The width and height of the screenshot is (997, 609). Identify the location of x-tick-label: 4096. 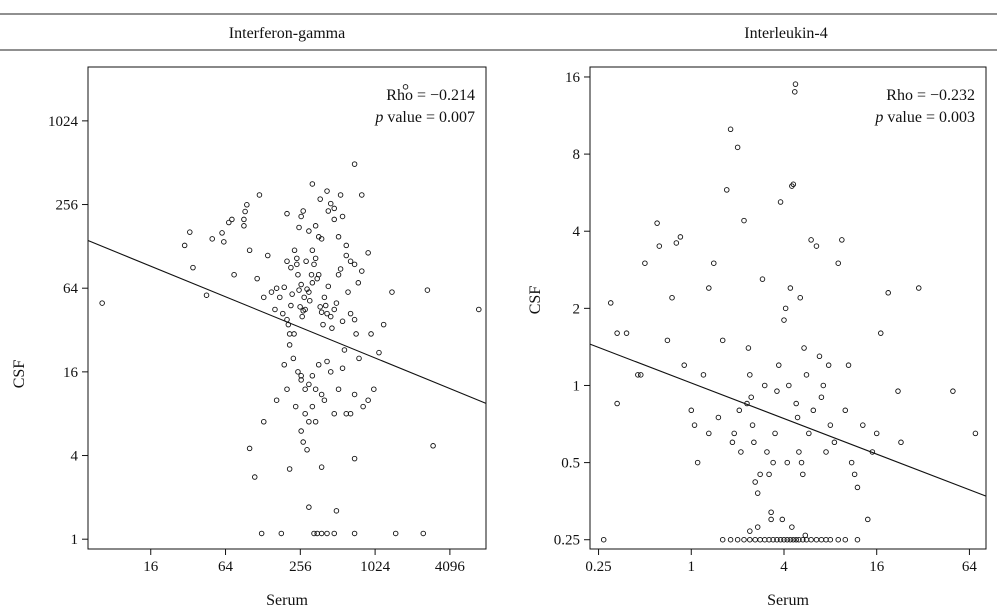
(450, 567).